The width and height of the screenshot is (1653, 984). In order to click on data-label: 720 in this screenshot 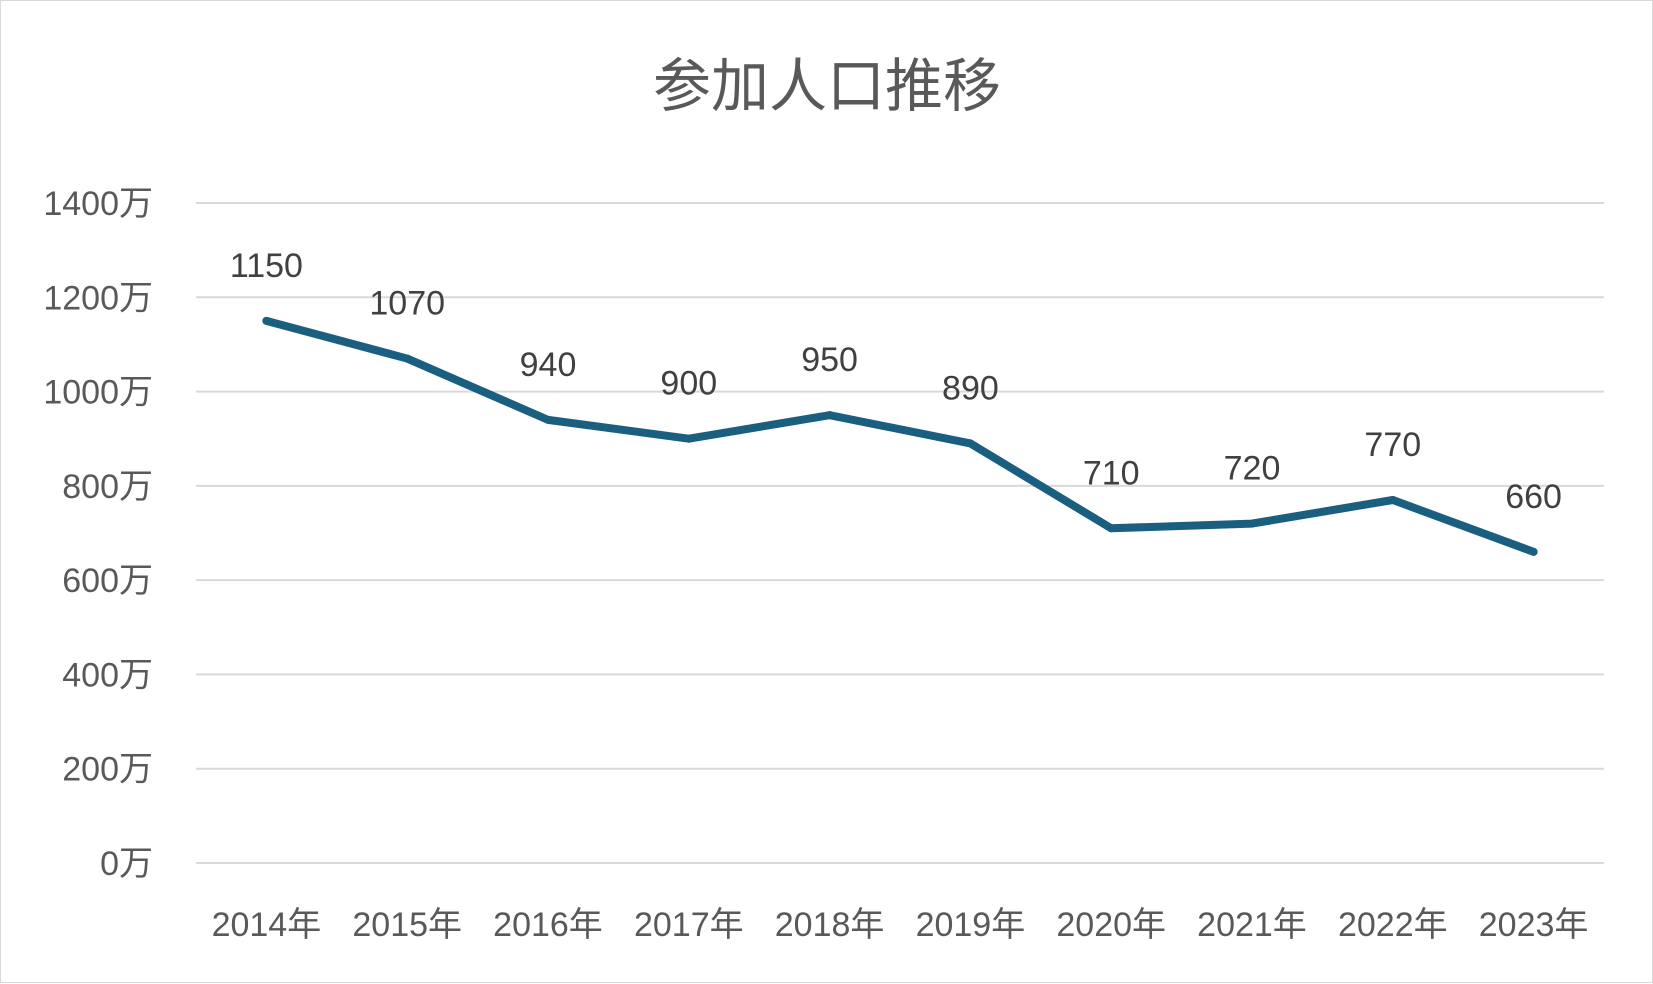, I will do `click(1252, 469)`.